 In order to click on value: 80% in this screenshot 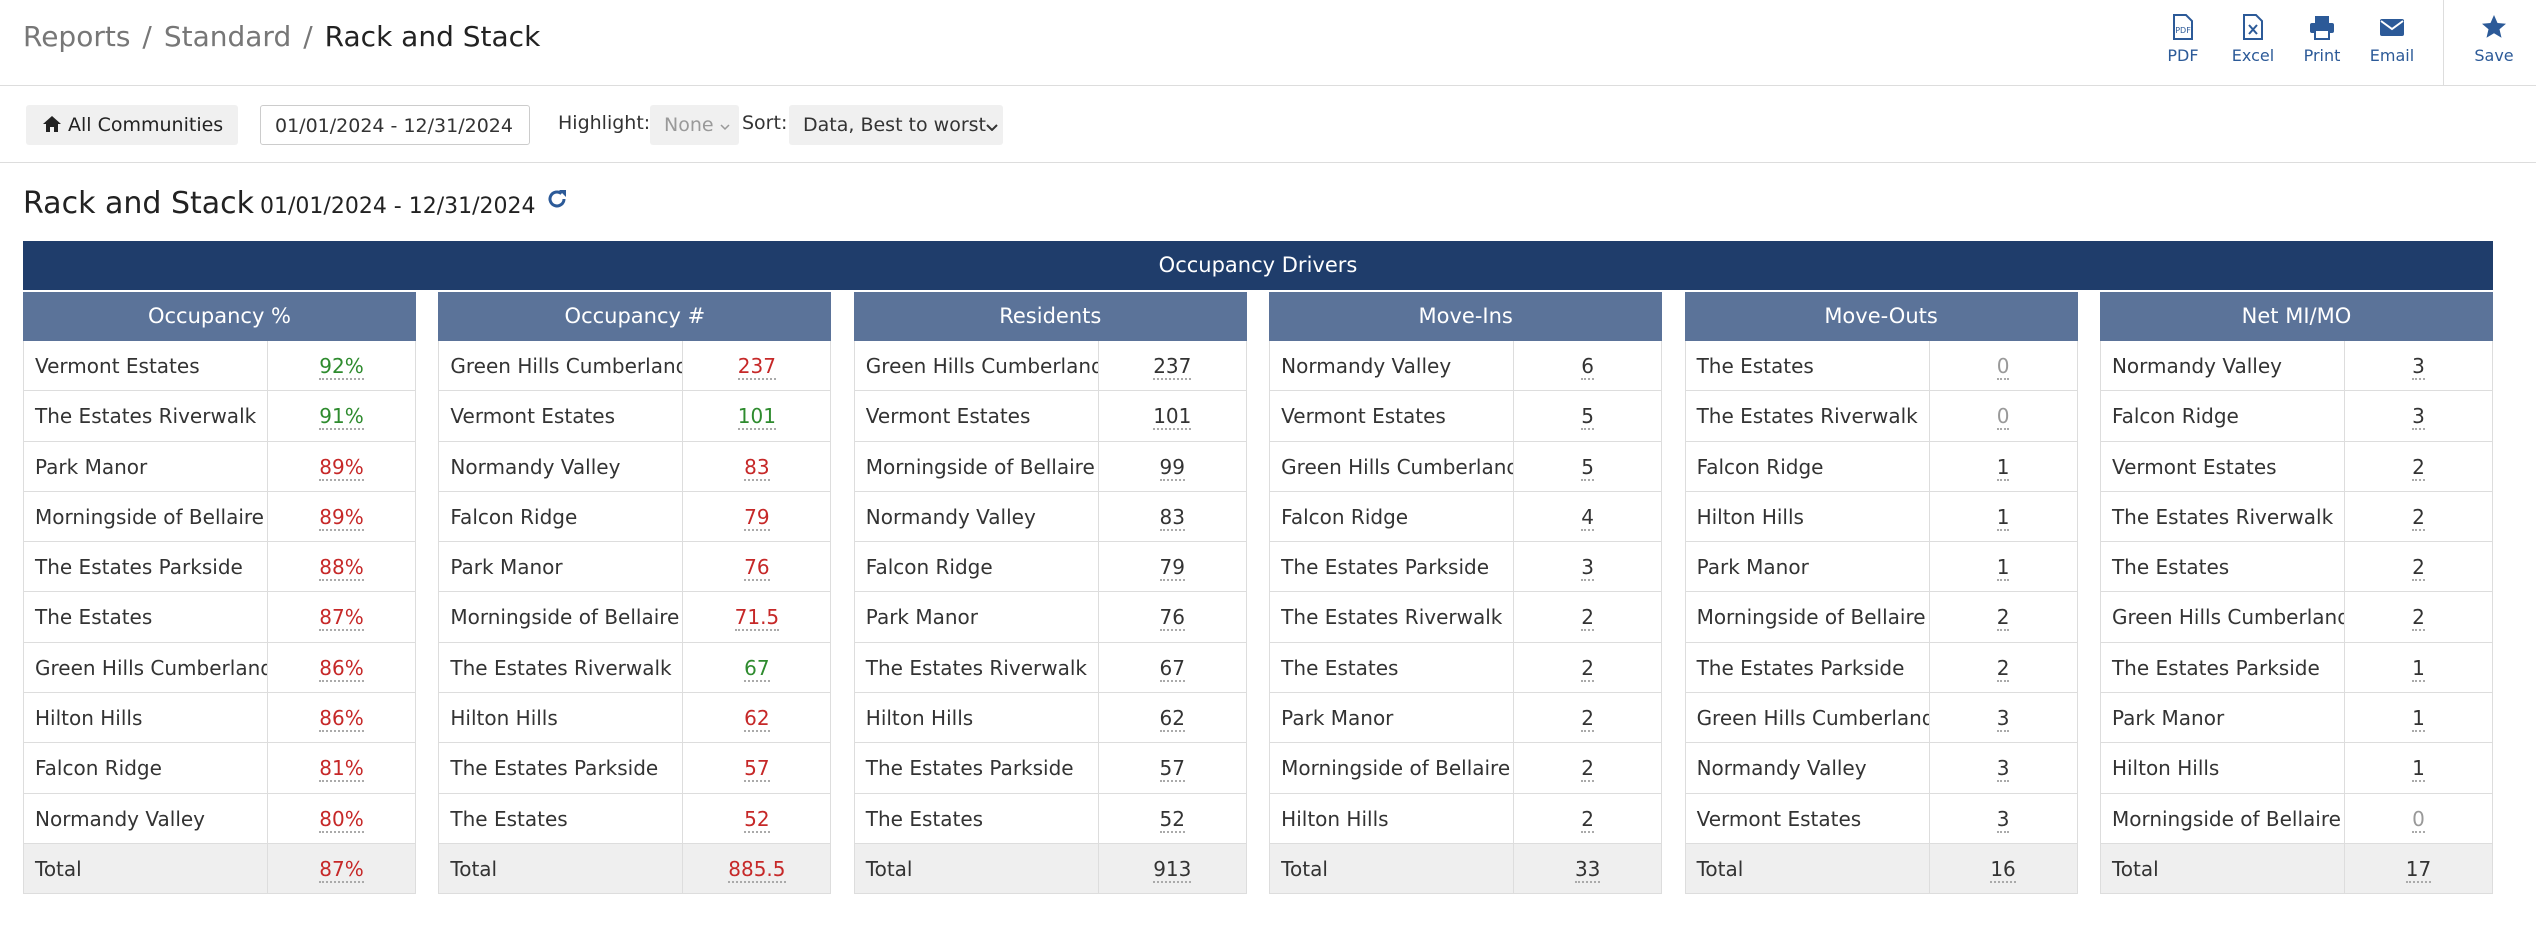, I will do `click(341, 819)`.